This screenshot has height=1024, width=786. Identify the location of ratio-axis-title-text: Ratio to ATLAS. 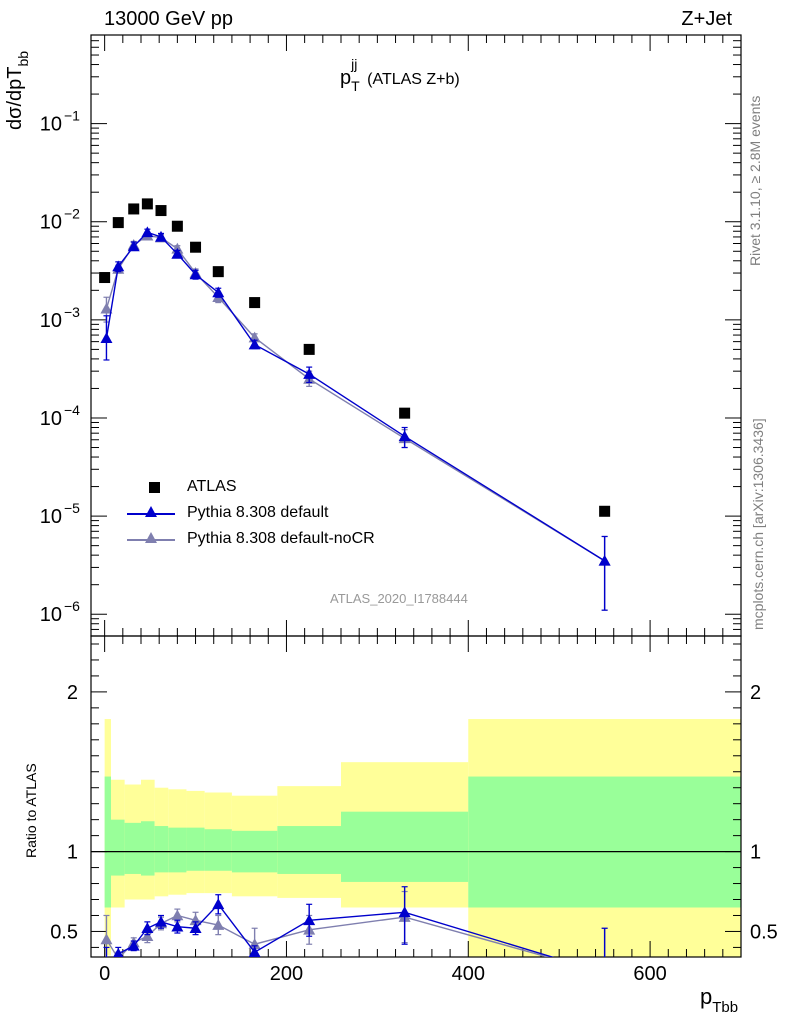
(31, 810).